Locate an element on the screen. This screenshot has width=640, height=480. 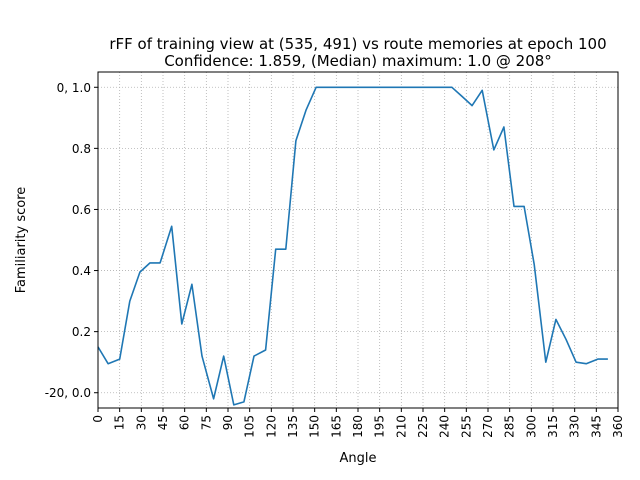
y-tick-label: 0.6 is located at coordinates (81, 210).